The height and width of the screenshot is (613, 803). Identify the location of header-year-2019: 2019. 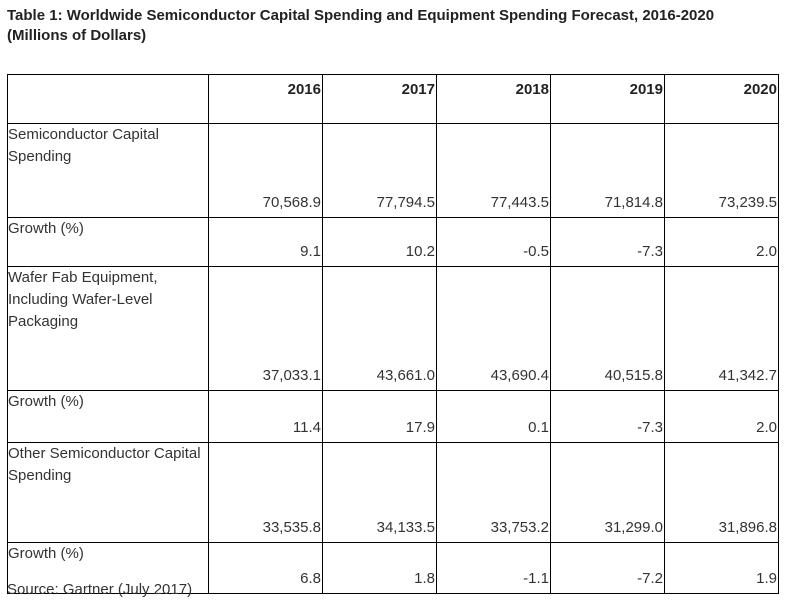
(607, 99).